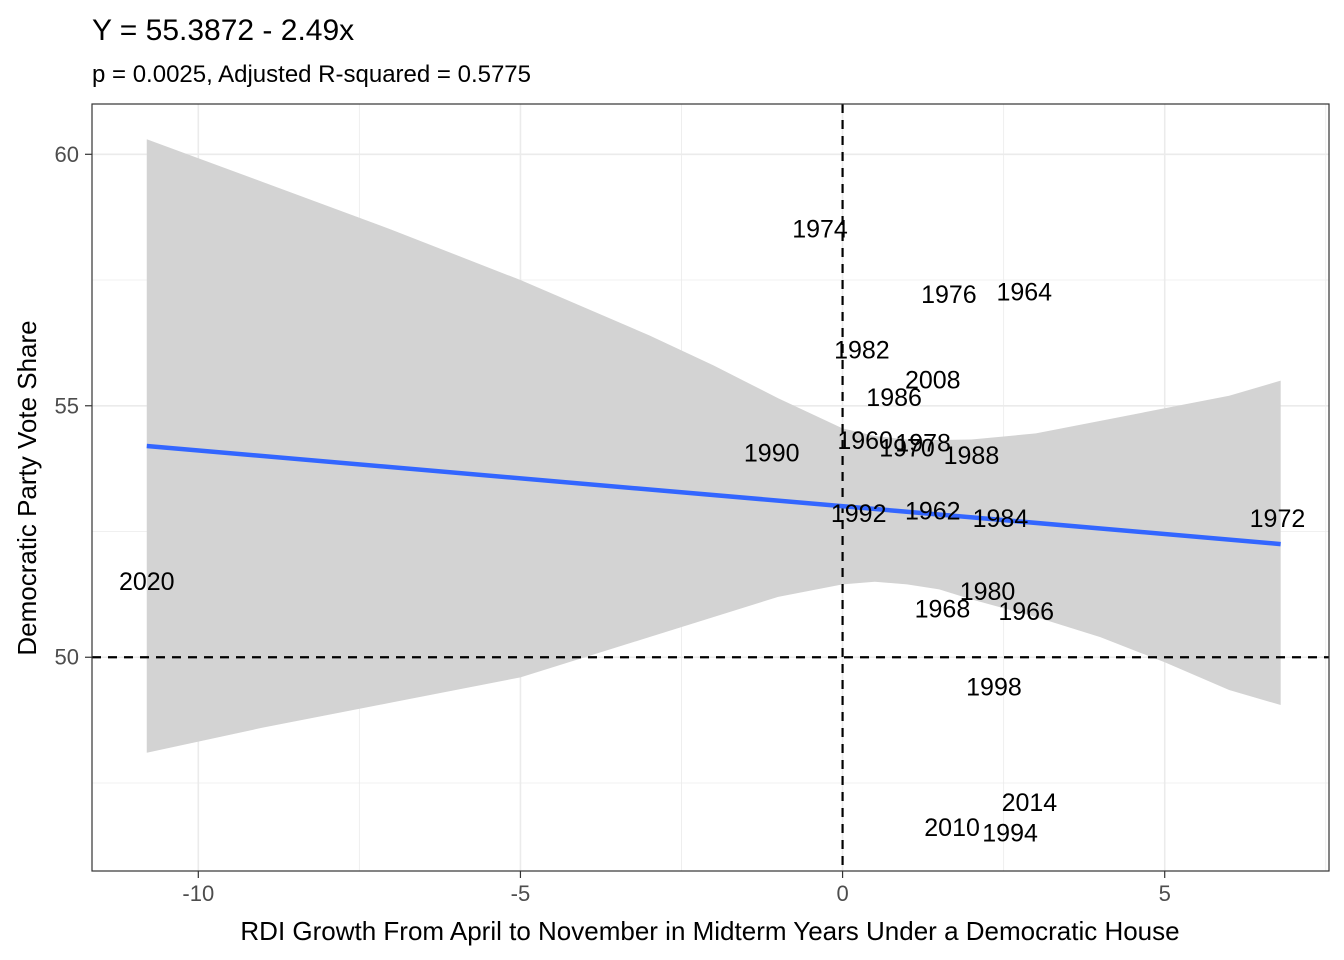 The image size is (1344, 960). What do you see at coordinates (1001, 519) in the screenshot?
I see `point-label: 1984` at bounding box center [1001, 519].